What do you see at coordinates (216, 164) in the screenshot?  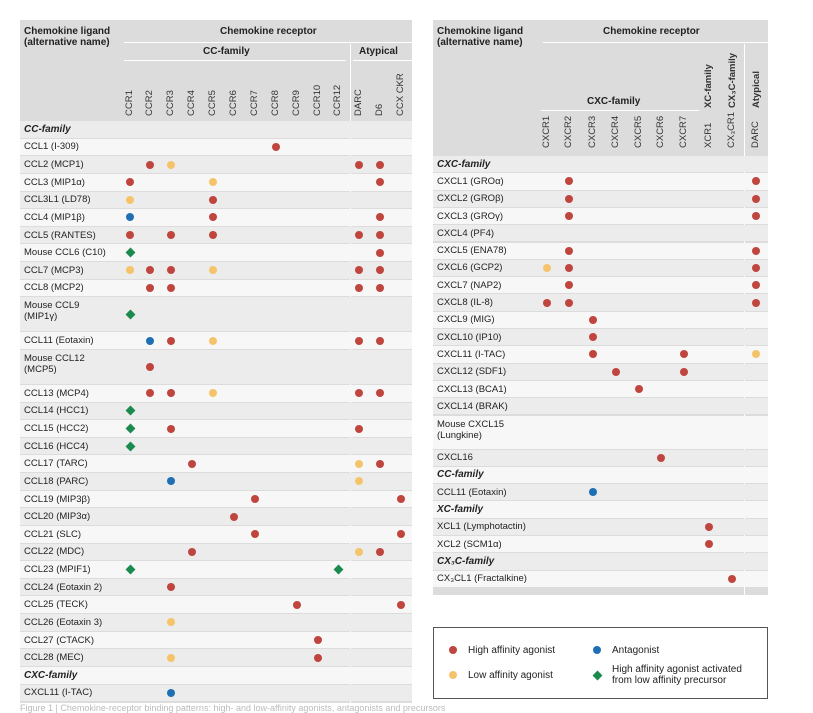 I see `table-row: CCL2 (MCP1)` at bounding box center [216, 164].